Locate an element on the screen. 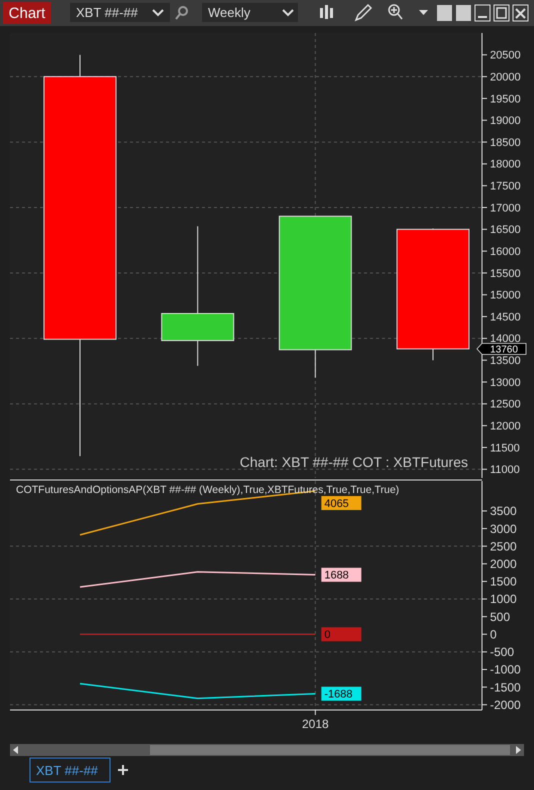  y-tick-label: 18500 is located at coordinates (505, 142).